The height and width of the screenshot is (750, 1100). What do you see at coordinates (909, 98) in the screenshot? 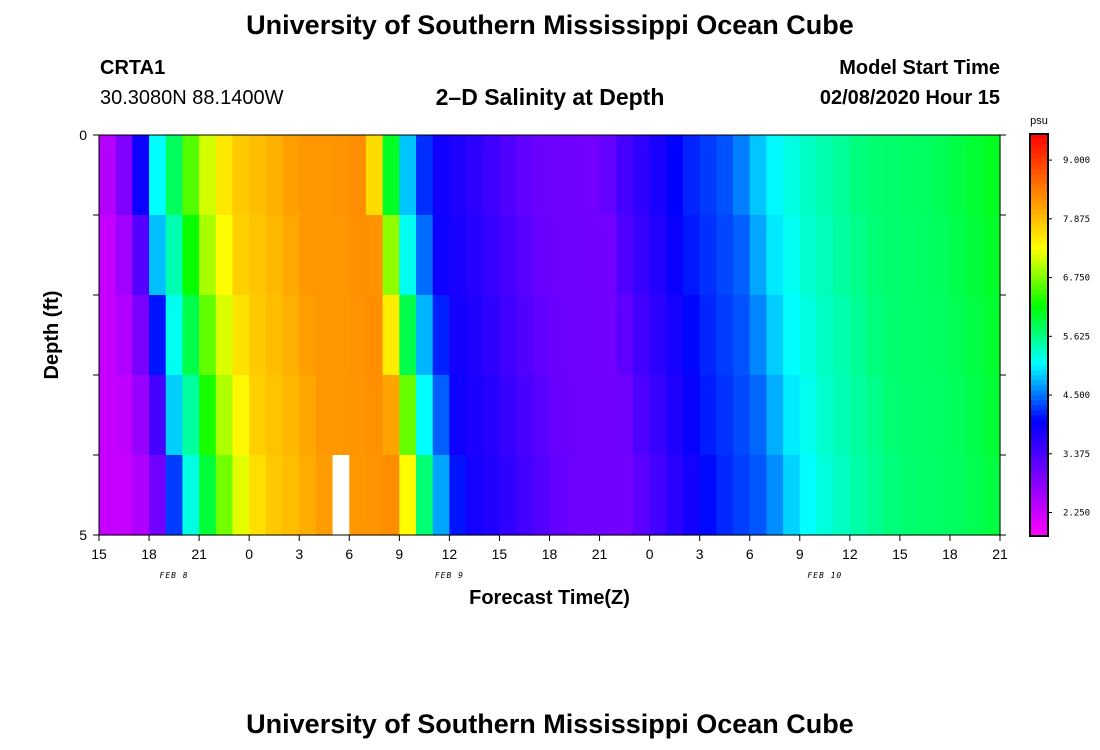
I see `model-start-value: 02/08/2020 Hour 15` at bounding box center [909, 98].